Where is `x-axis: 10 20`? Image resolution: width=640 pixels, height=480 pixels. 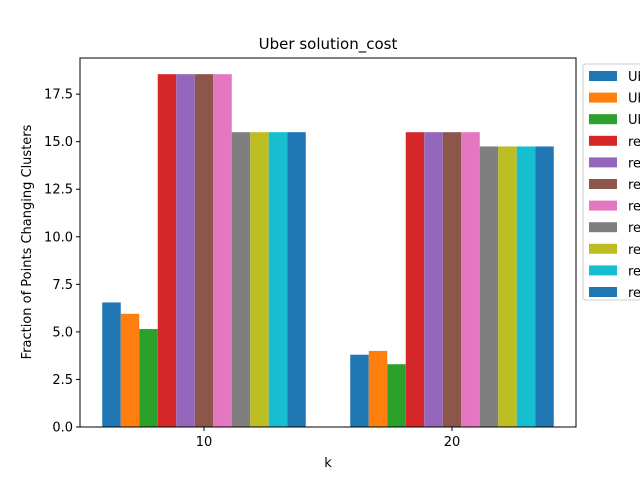
x-axis: 10 20 is located at coordinates (328, 438).